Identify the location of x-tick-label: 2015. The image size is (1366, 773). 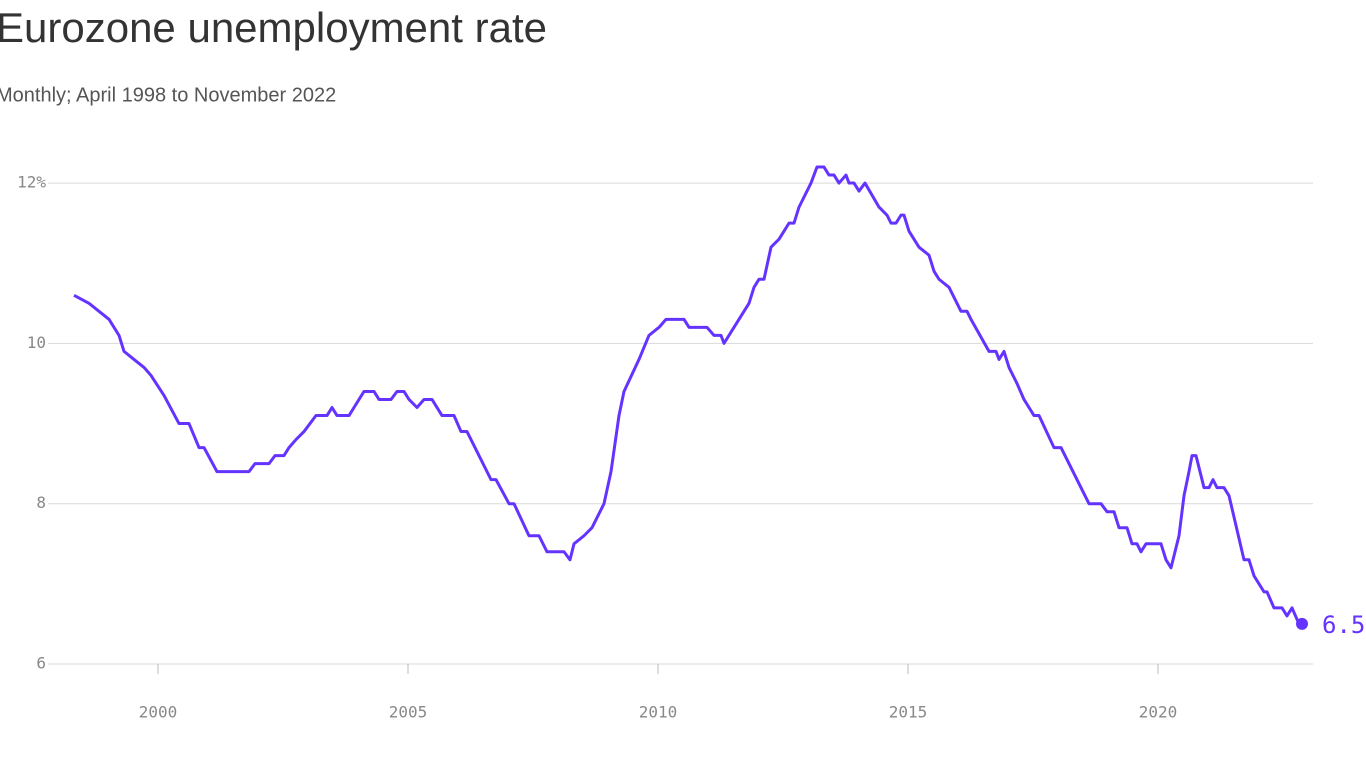
(908, 712).